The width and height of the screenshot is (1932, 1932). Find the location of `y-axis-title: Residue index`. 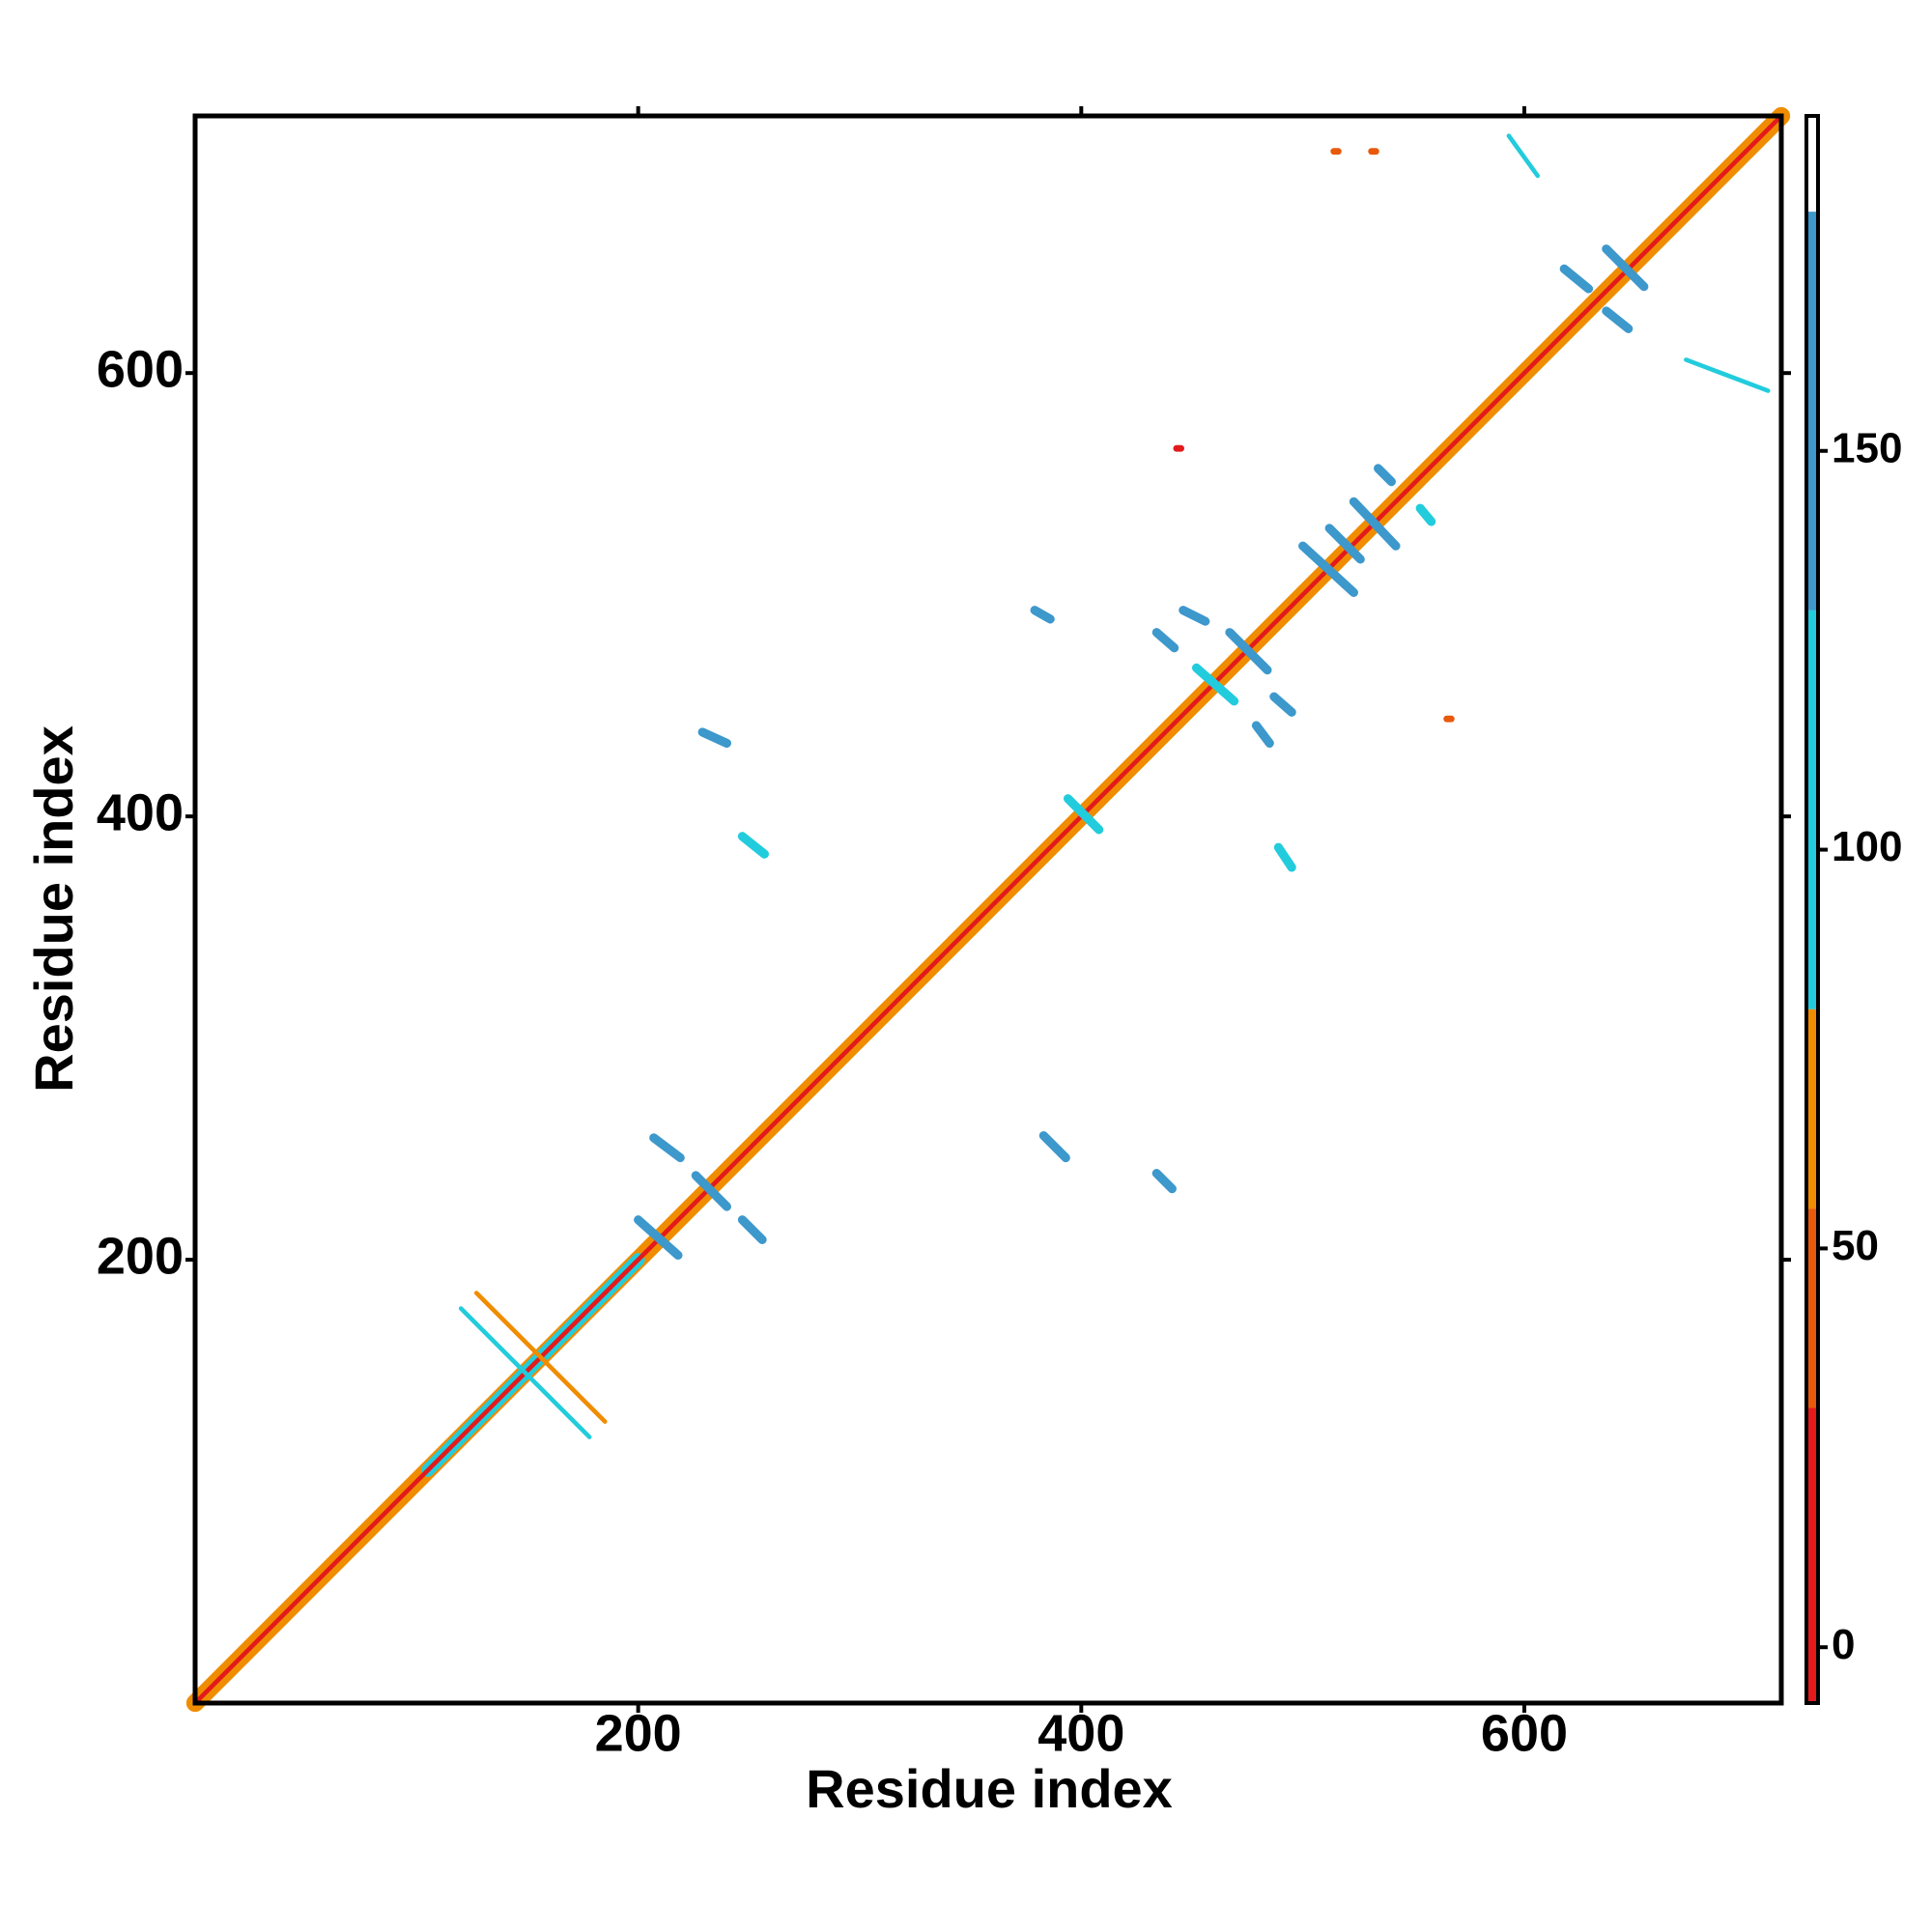

y-axis-title: Residue index is located at coordinates (53, 909).